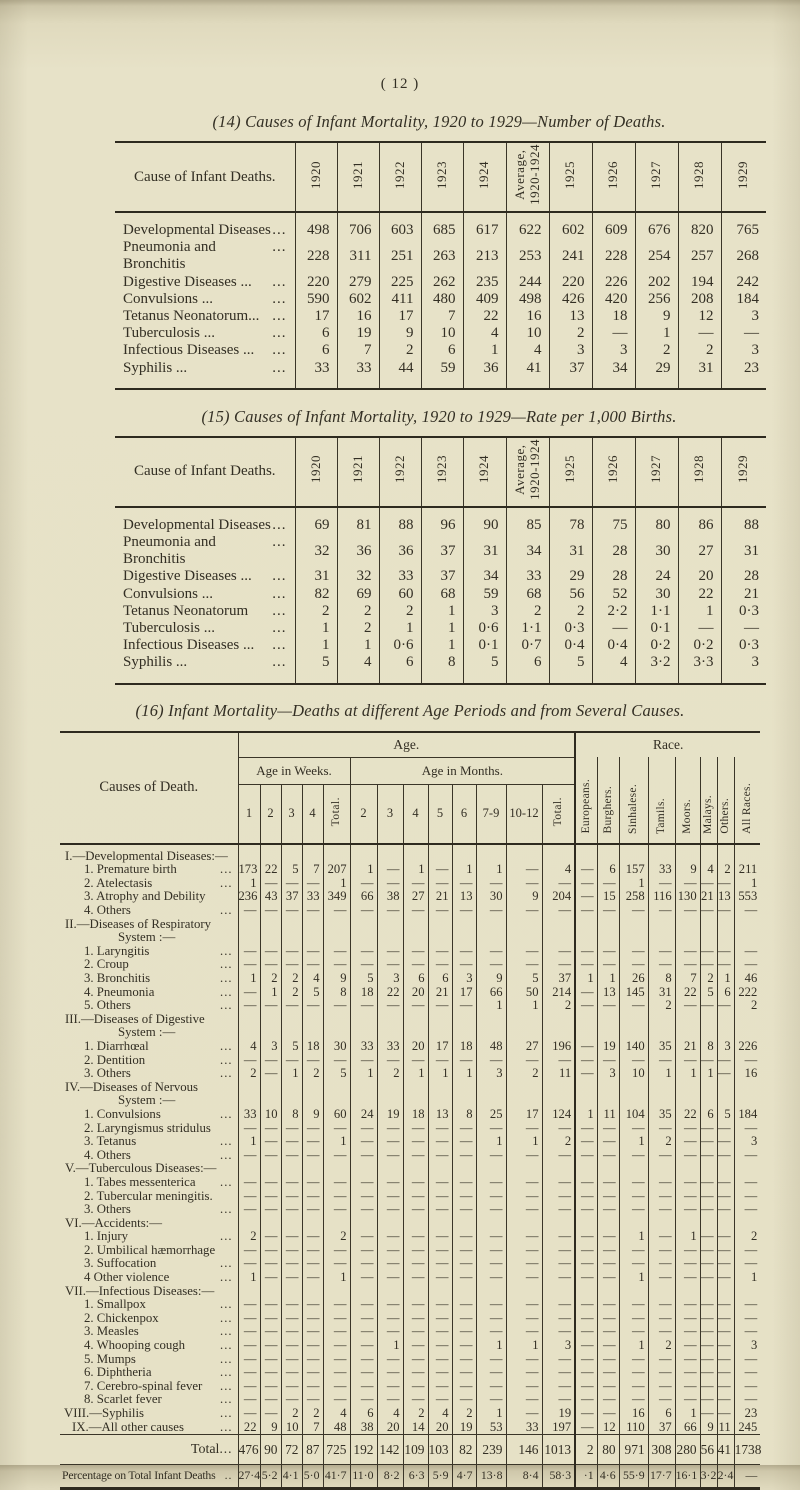 This screenshot has height=1490, width=800. What do you see at coordinates (248, 1427) in the screenshot?
I see `data-cell: 22` at bounding box center [248, 1427].